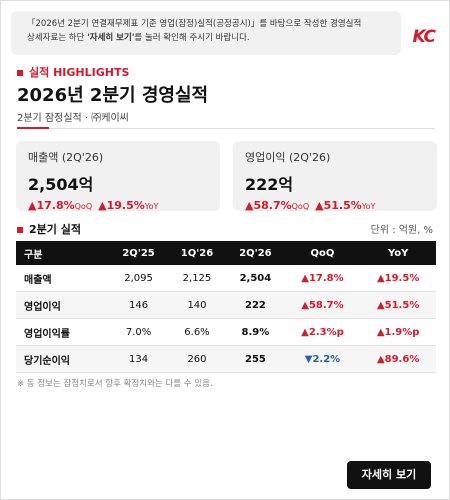  Describe the element at coordinates (322, 253) in the screenshot. I see `column-header: QoQ` at that location.